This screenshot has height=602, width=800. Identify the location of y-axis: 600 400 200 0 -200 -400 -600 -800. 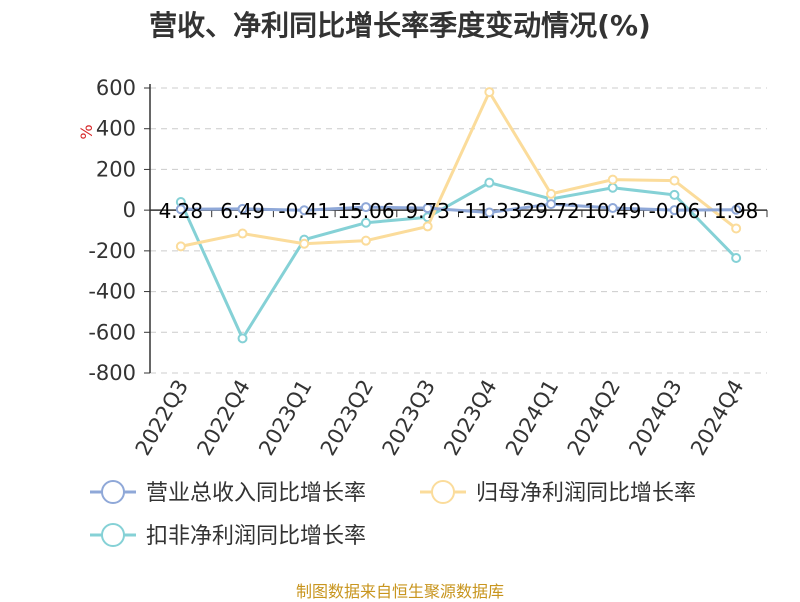
(119, 230).